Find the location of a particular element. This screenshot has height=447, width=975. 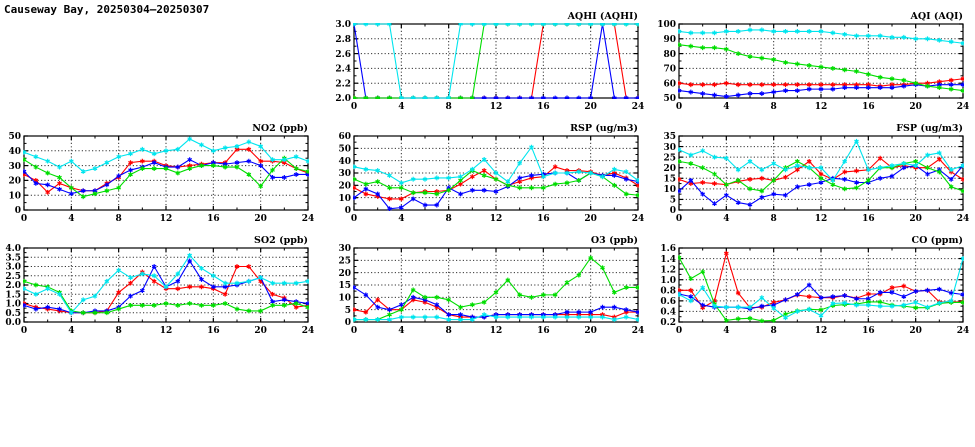

y-tick-label: 2.6 is located at coordinates (343, 55).